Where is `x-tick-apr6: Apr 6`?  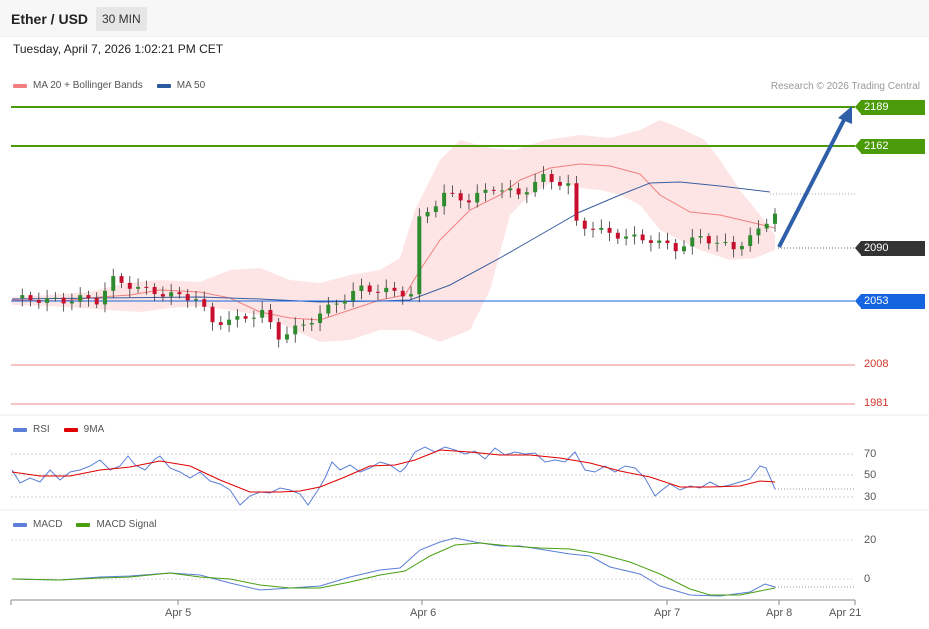
x-tick-apr6: Apr 6 is located at coordinates (423, 613).